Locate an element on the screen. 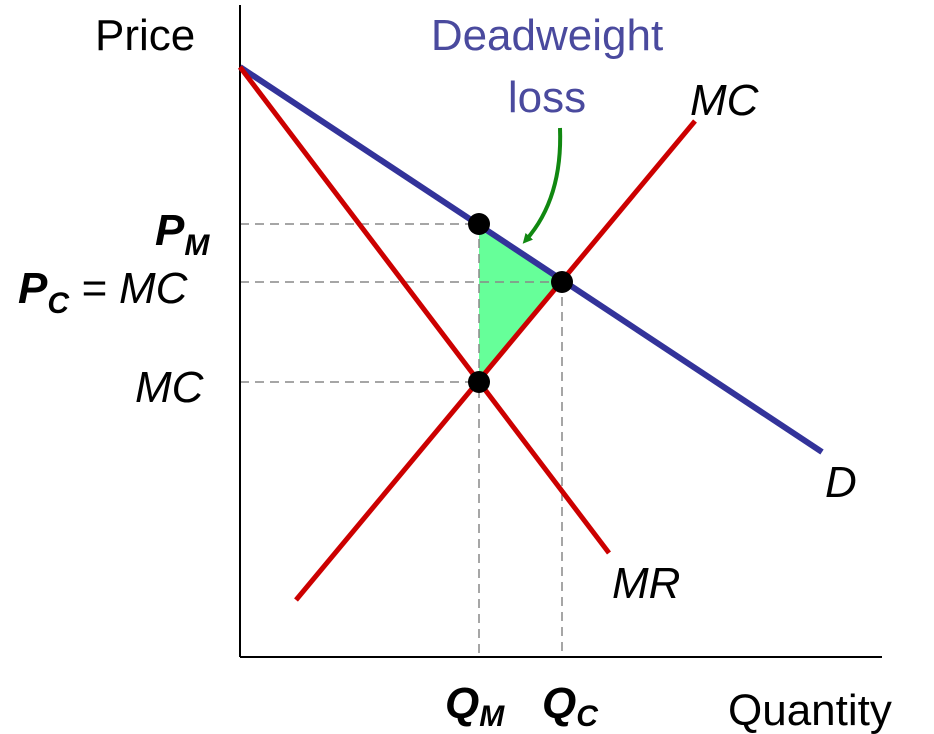 This screenshot has height=734, width=934. quantity-label: QC is located at coordinates (570, 706).